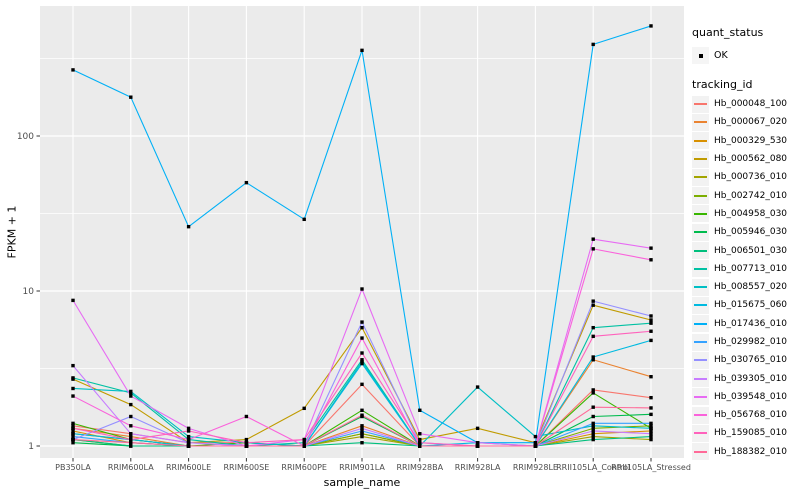 This screenshot has height=500, width=800. Describe the element at coordinates (478, 467) in the screenshot. I see `x-tick-label: RRIM928LA` at that location.